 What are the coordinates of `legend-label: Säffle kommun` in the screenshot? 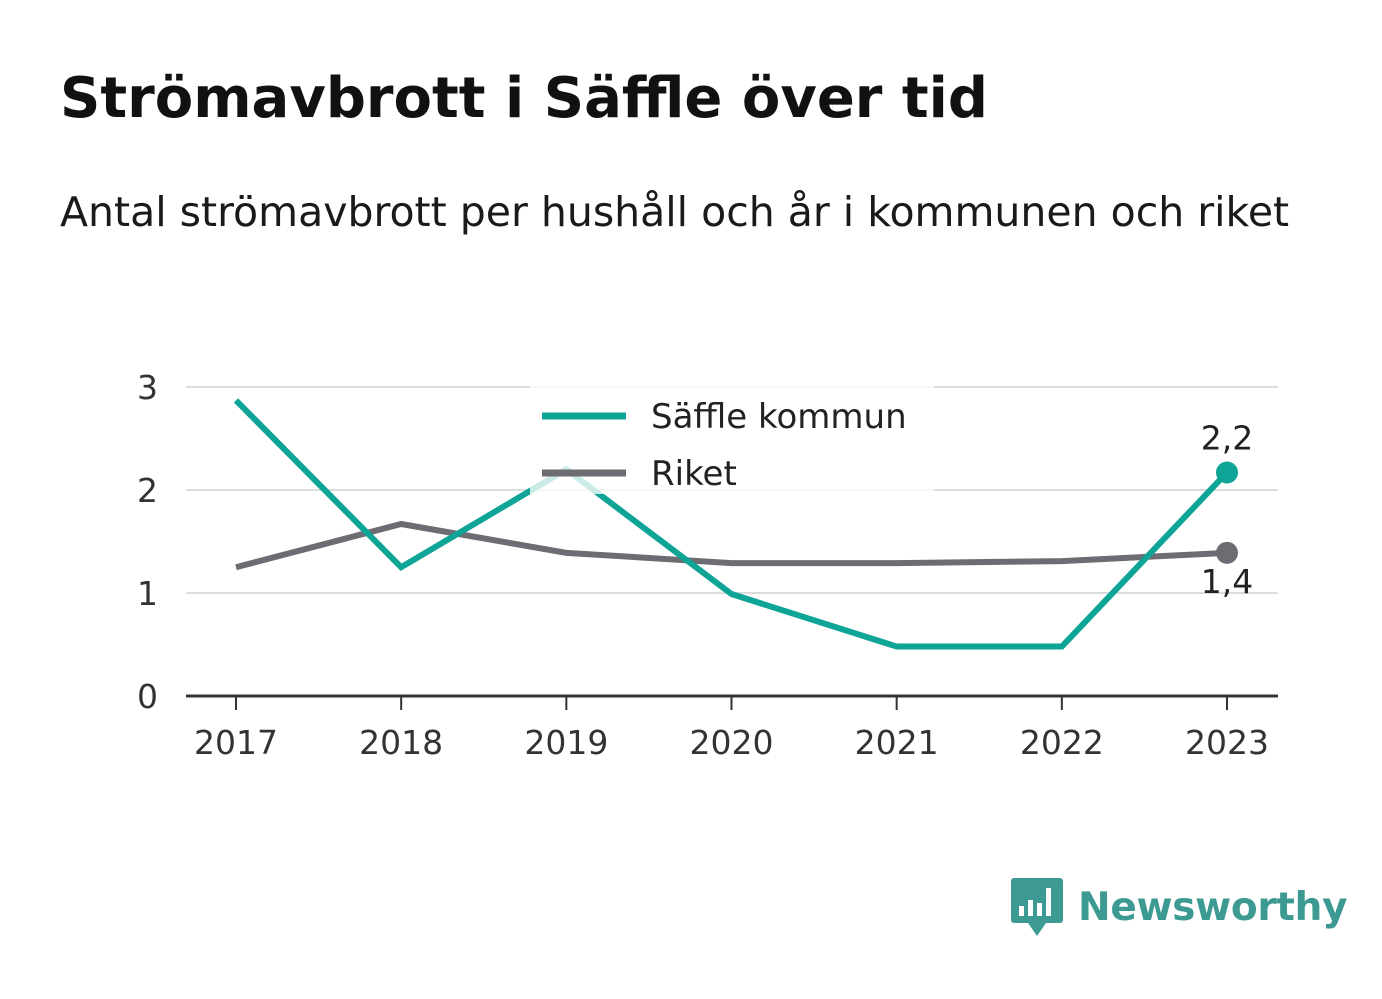 It's located at (779, 417).